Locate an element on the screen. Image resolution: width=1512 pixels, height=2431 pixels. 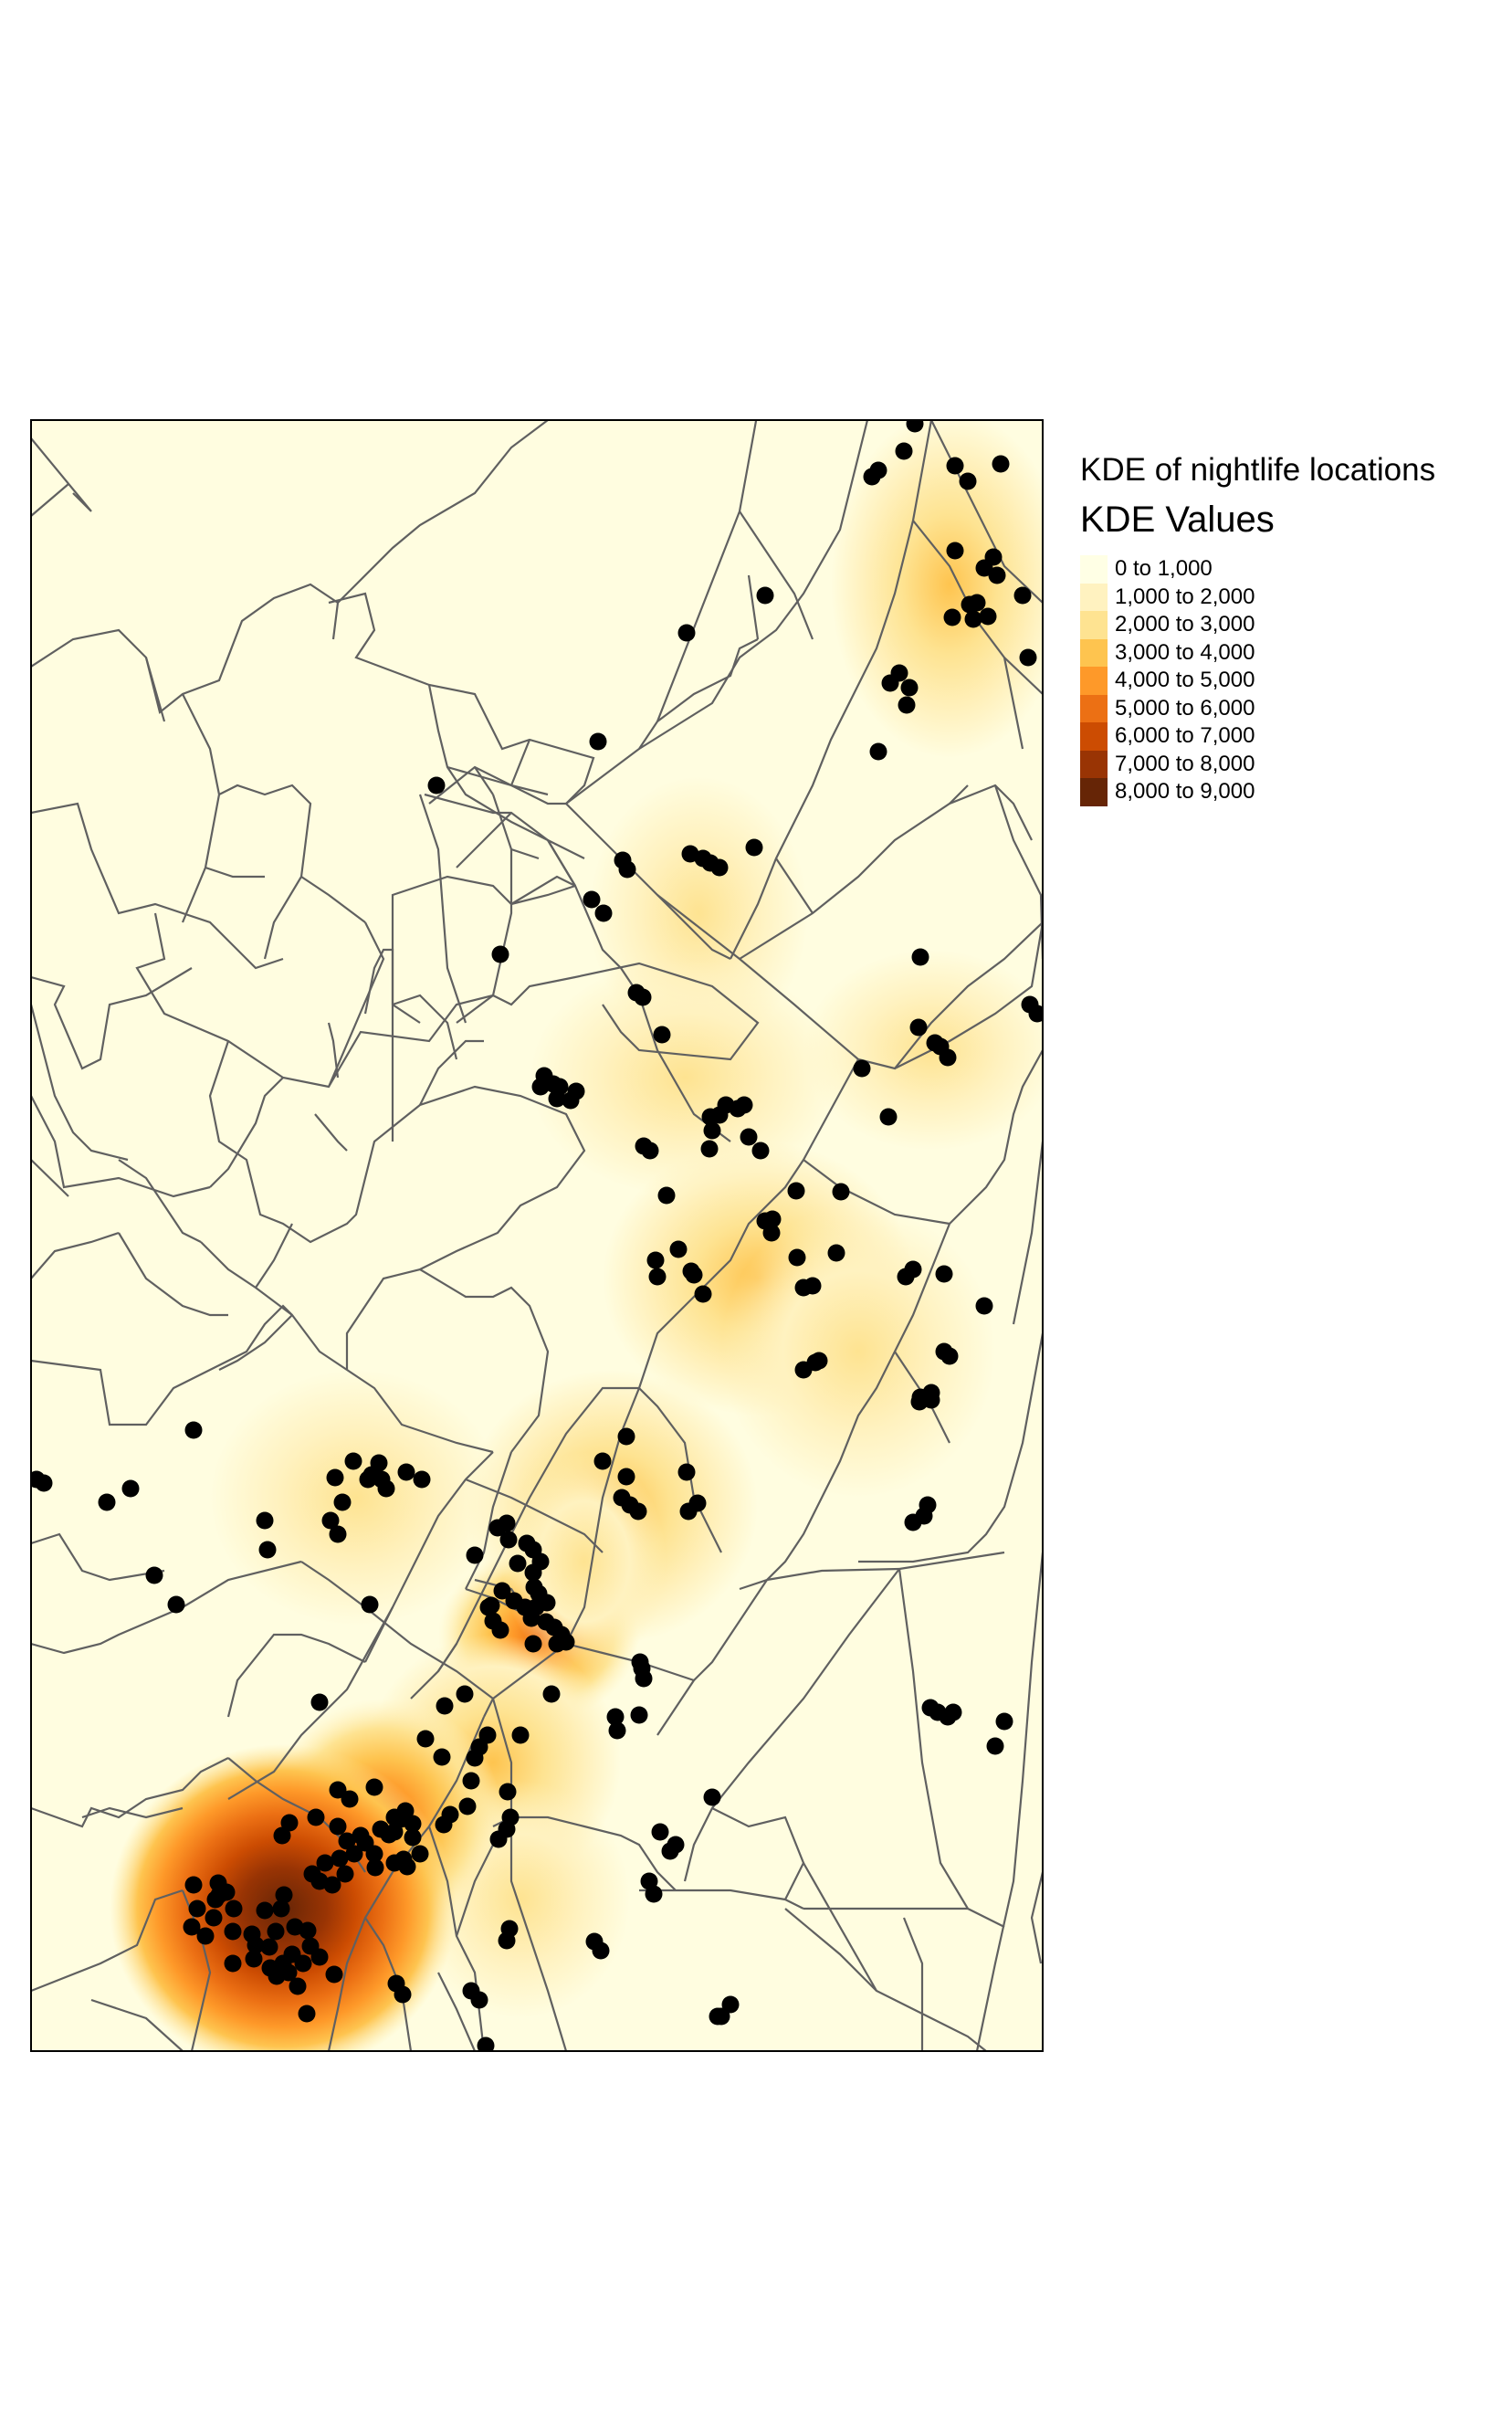
legend-label: 1,000 to 2,000 is located at coordinates (1185, 596).